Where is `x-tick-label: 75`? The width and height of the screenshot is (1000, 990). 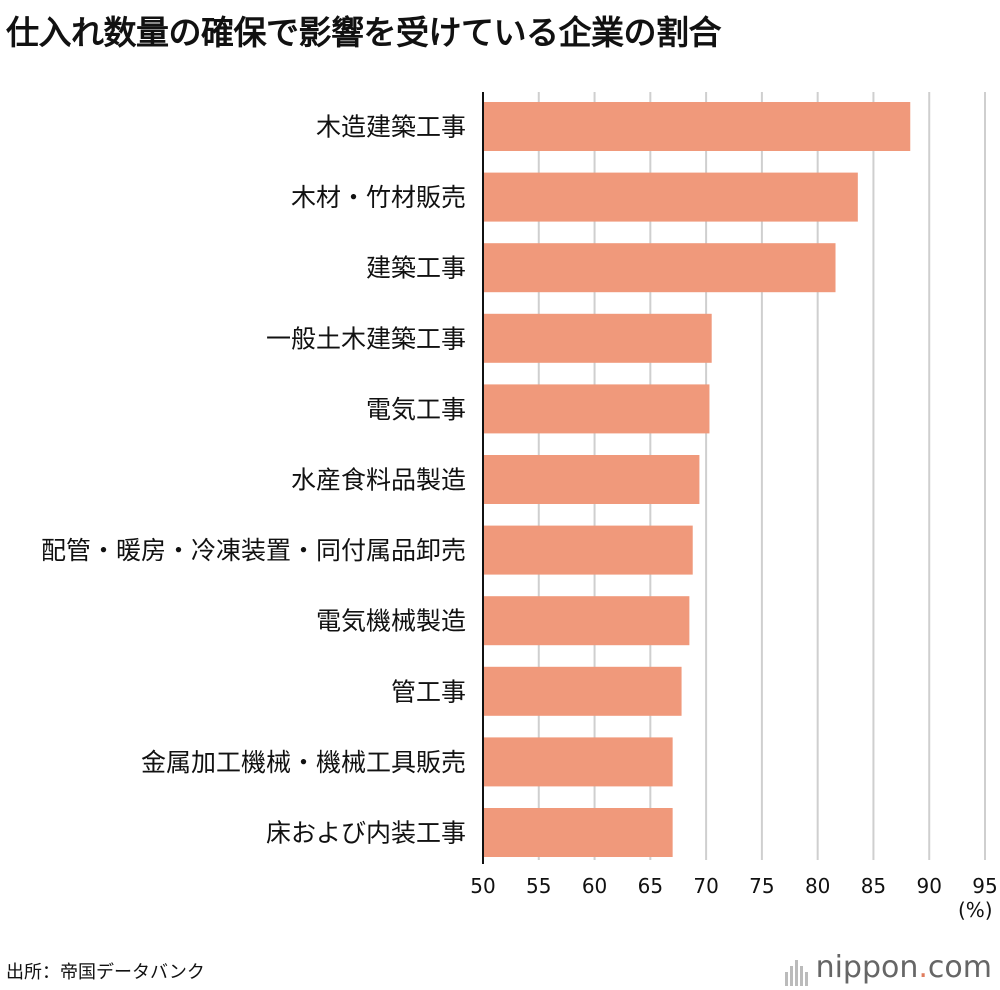
x-tick-label: 75 is located at coordinates (761, 886).